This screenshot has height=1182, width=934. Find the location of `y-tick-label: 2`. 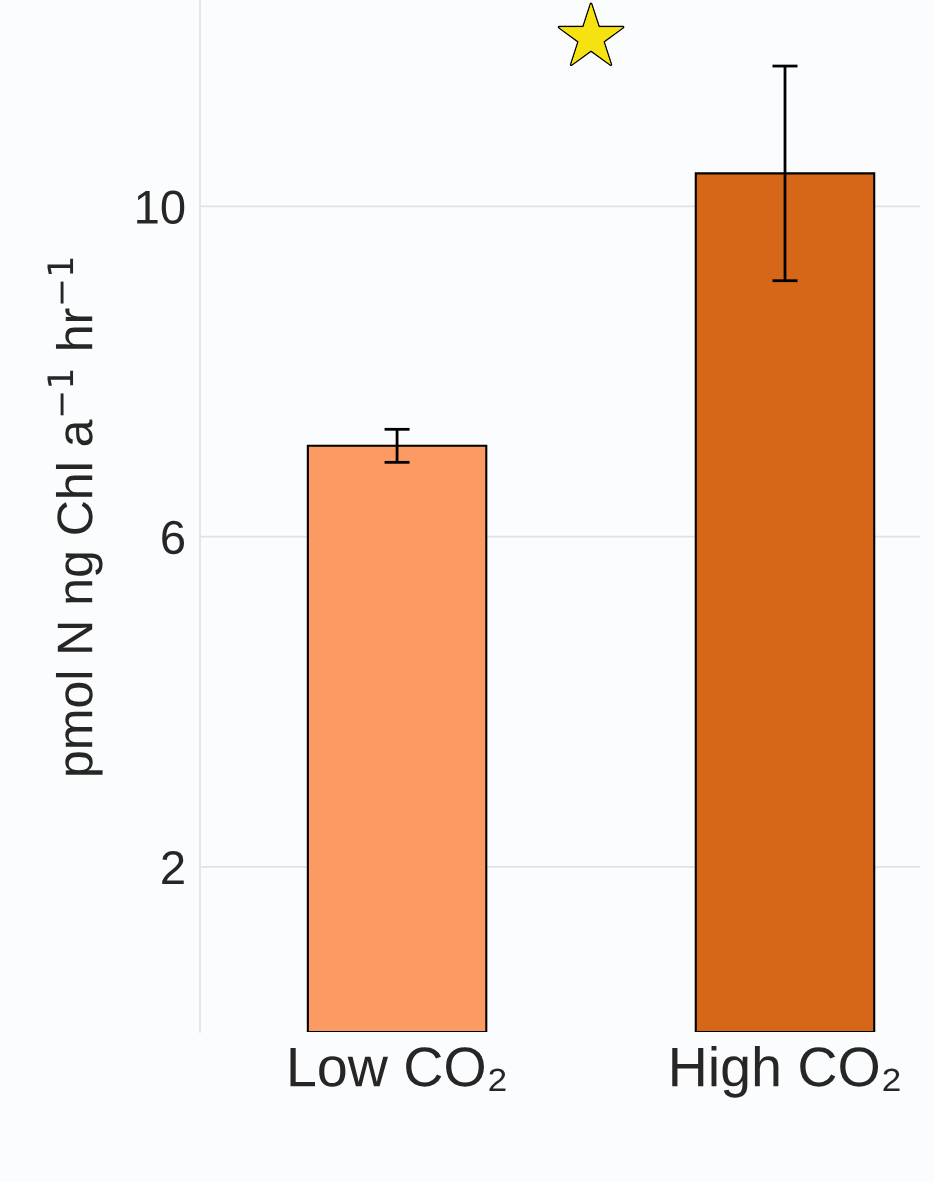

y-tick-label: 2 is located at coordinates (173, 867).